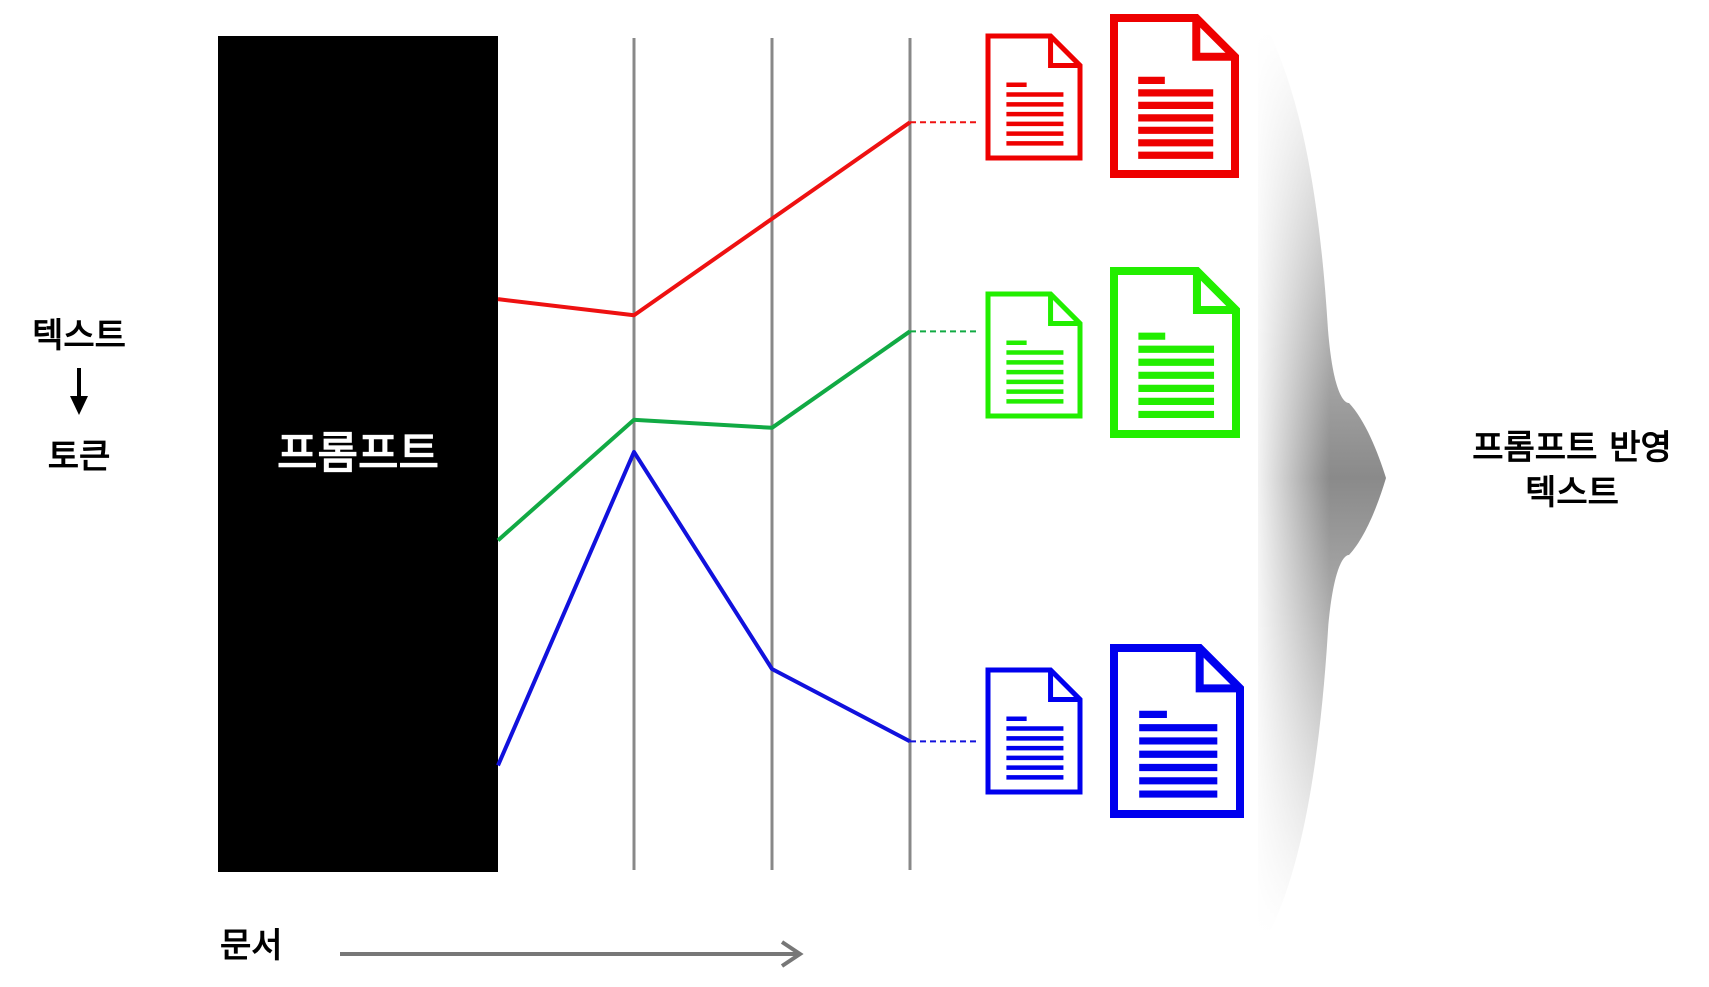 The image size is (1709, 987). What do you see at coordinates (704, 219) in the screenshot?
I see `path-red` at bounding box center [704, 219].